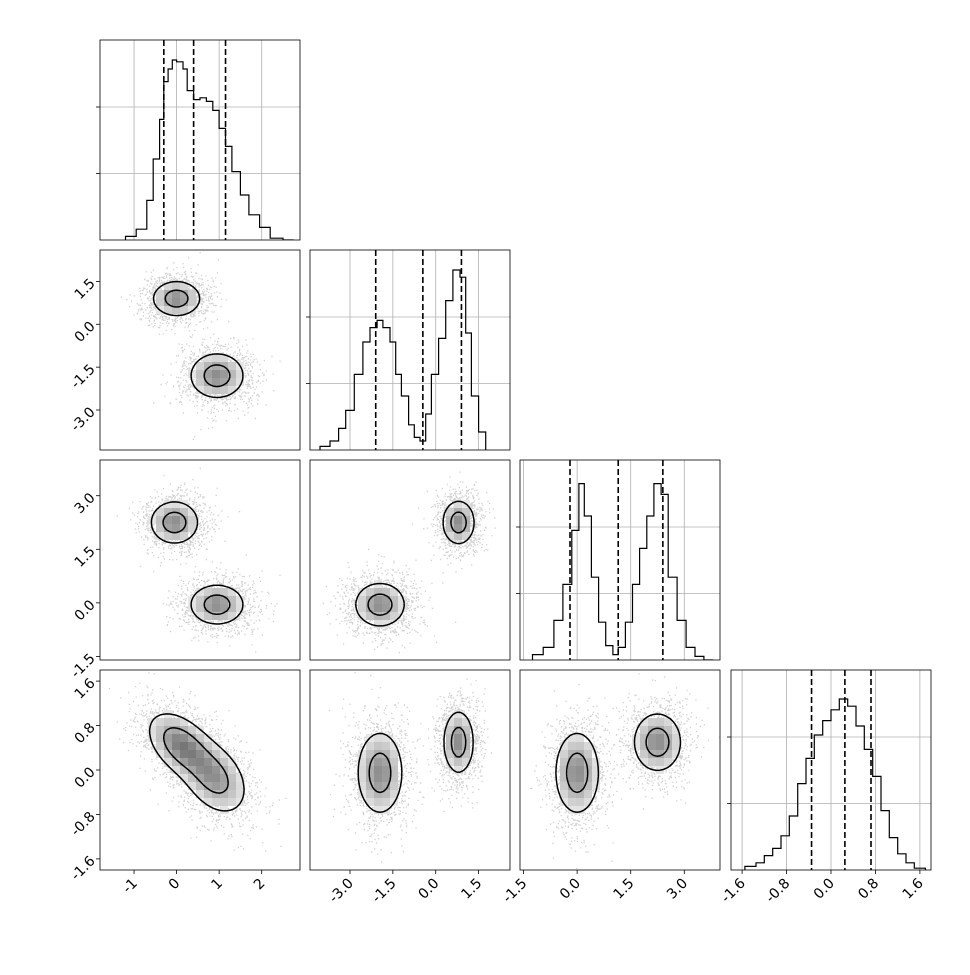 The height and width of the screenshot is (975, 970). Describe the element at coordinates (175, 885) in the screenshot. I see `x-tick-label: 0` at that location.